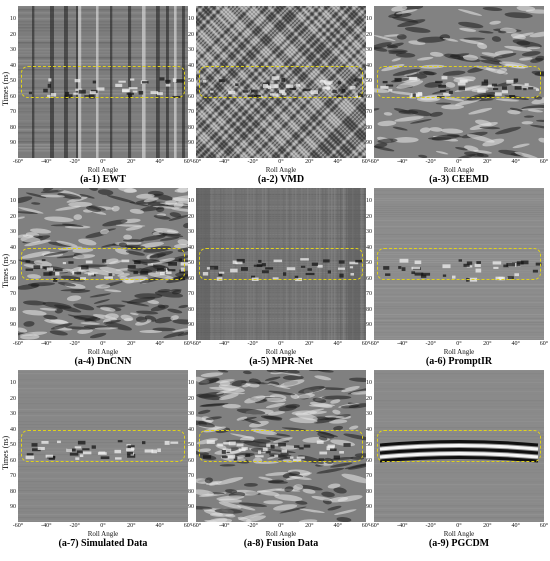 The height and width of the screenshot is (561, 550). I want to click on panel-caption: (a-8) Fusion Data, so click(281, 543).